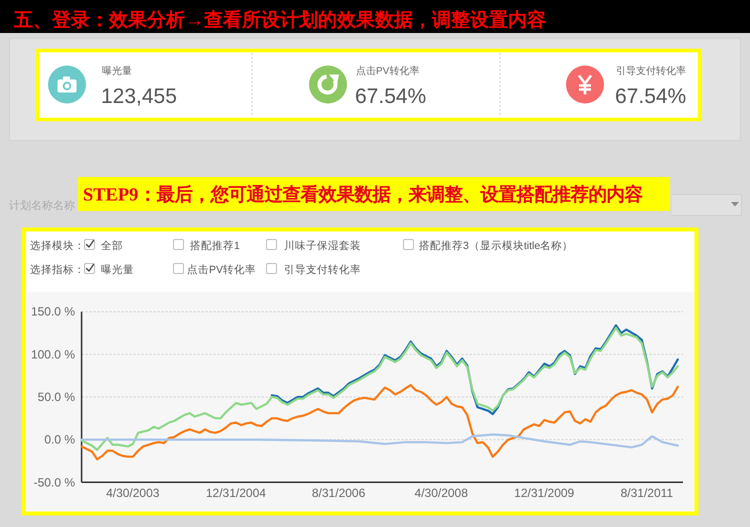  Describe the element at coordinates (279, 20) in the screenshot. I see `text: 五、登录：效果分析→查看所设计划的效果数据，调整设置内容` at that location.